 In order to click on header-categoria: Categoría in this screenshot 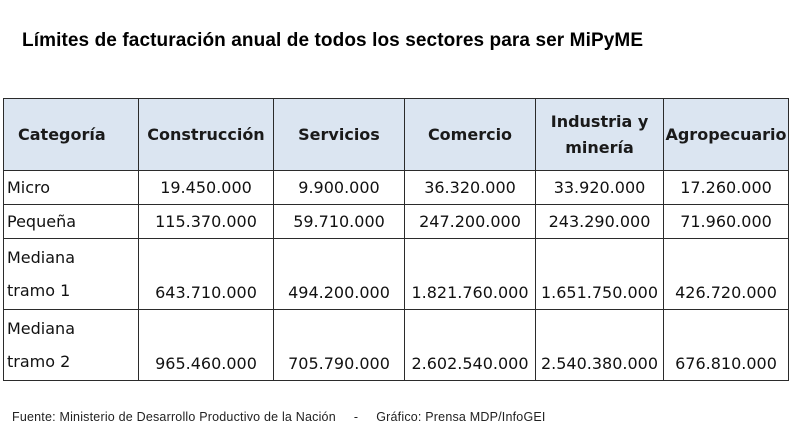, I will do `click(71, 134)`.